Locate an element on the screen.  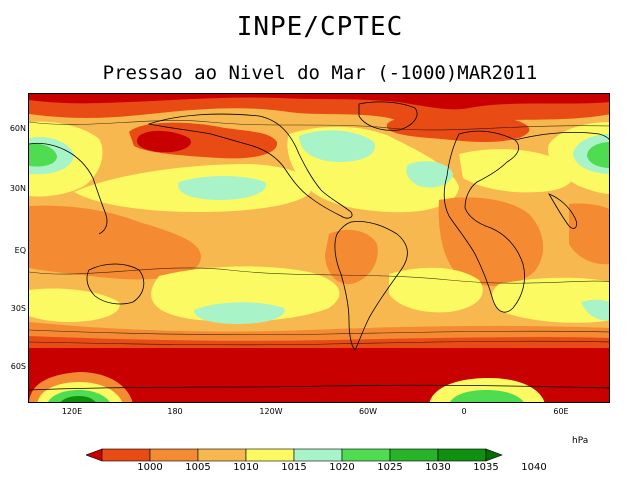
legend-swatch-above-max is located at coordinates (494, 455).